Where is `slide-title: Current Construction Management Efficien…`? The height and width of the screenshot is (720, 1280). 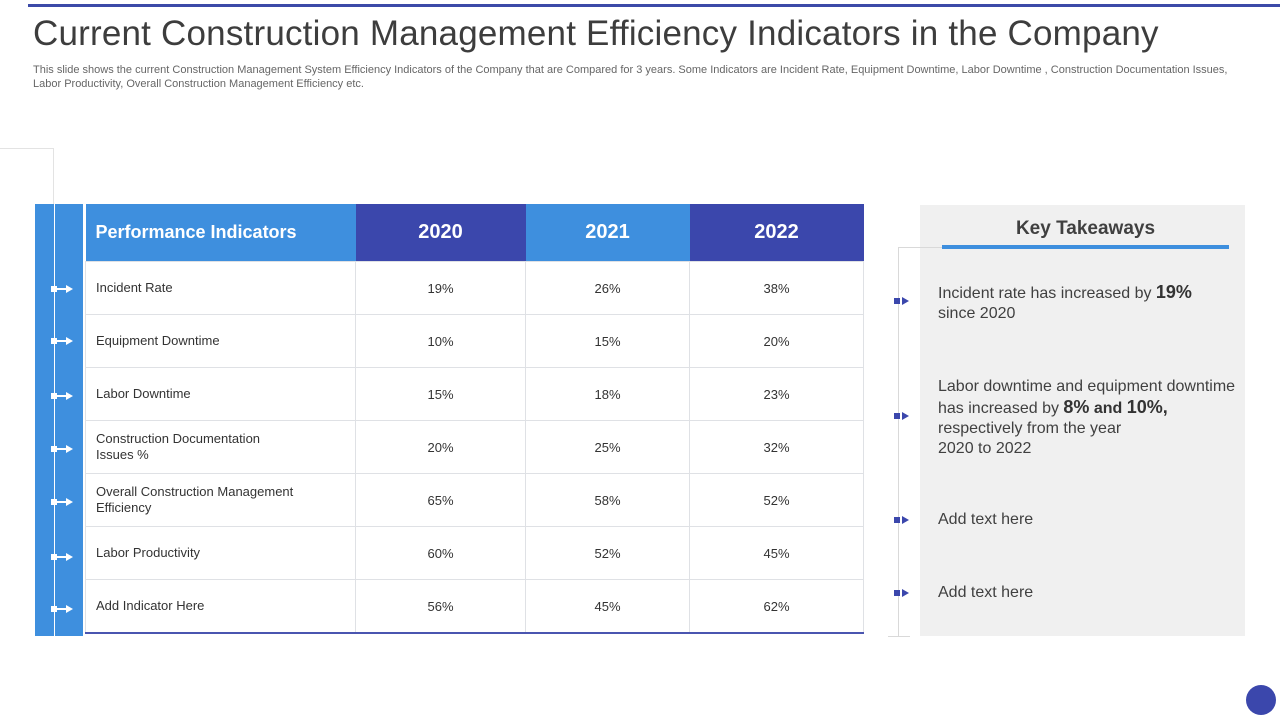 slide-title: Current Construction Management Efficien… is located at coordinates (596, 33).